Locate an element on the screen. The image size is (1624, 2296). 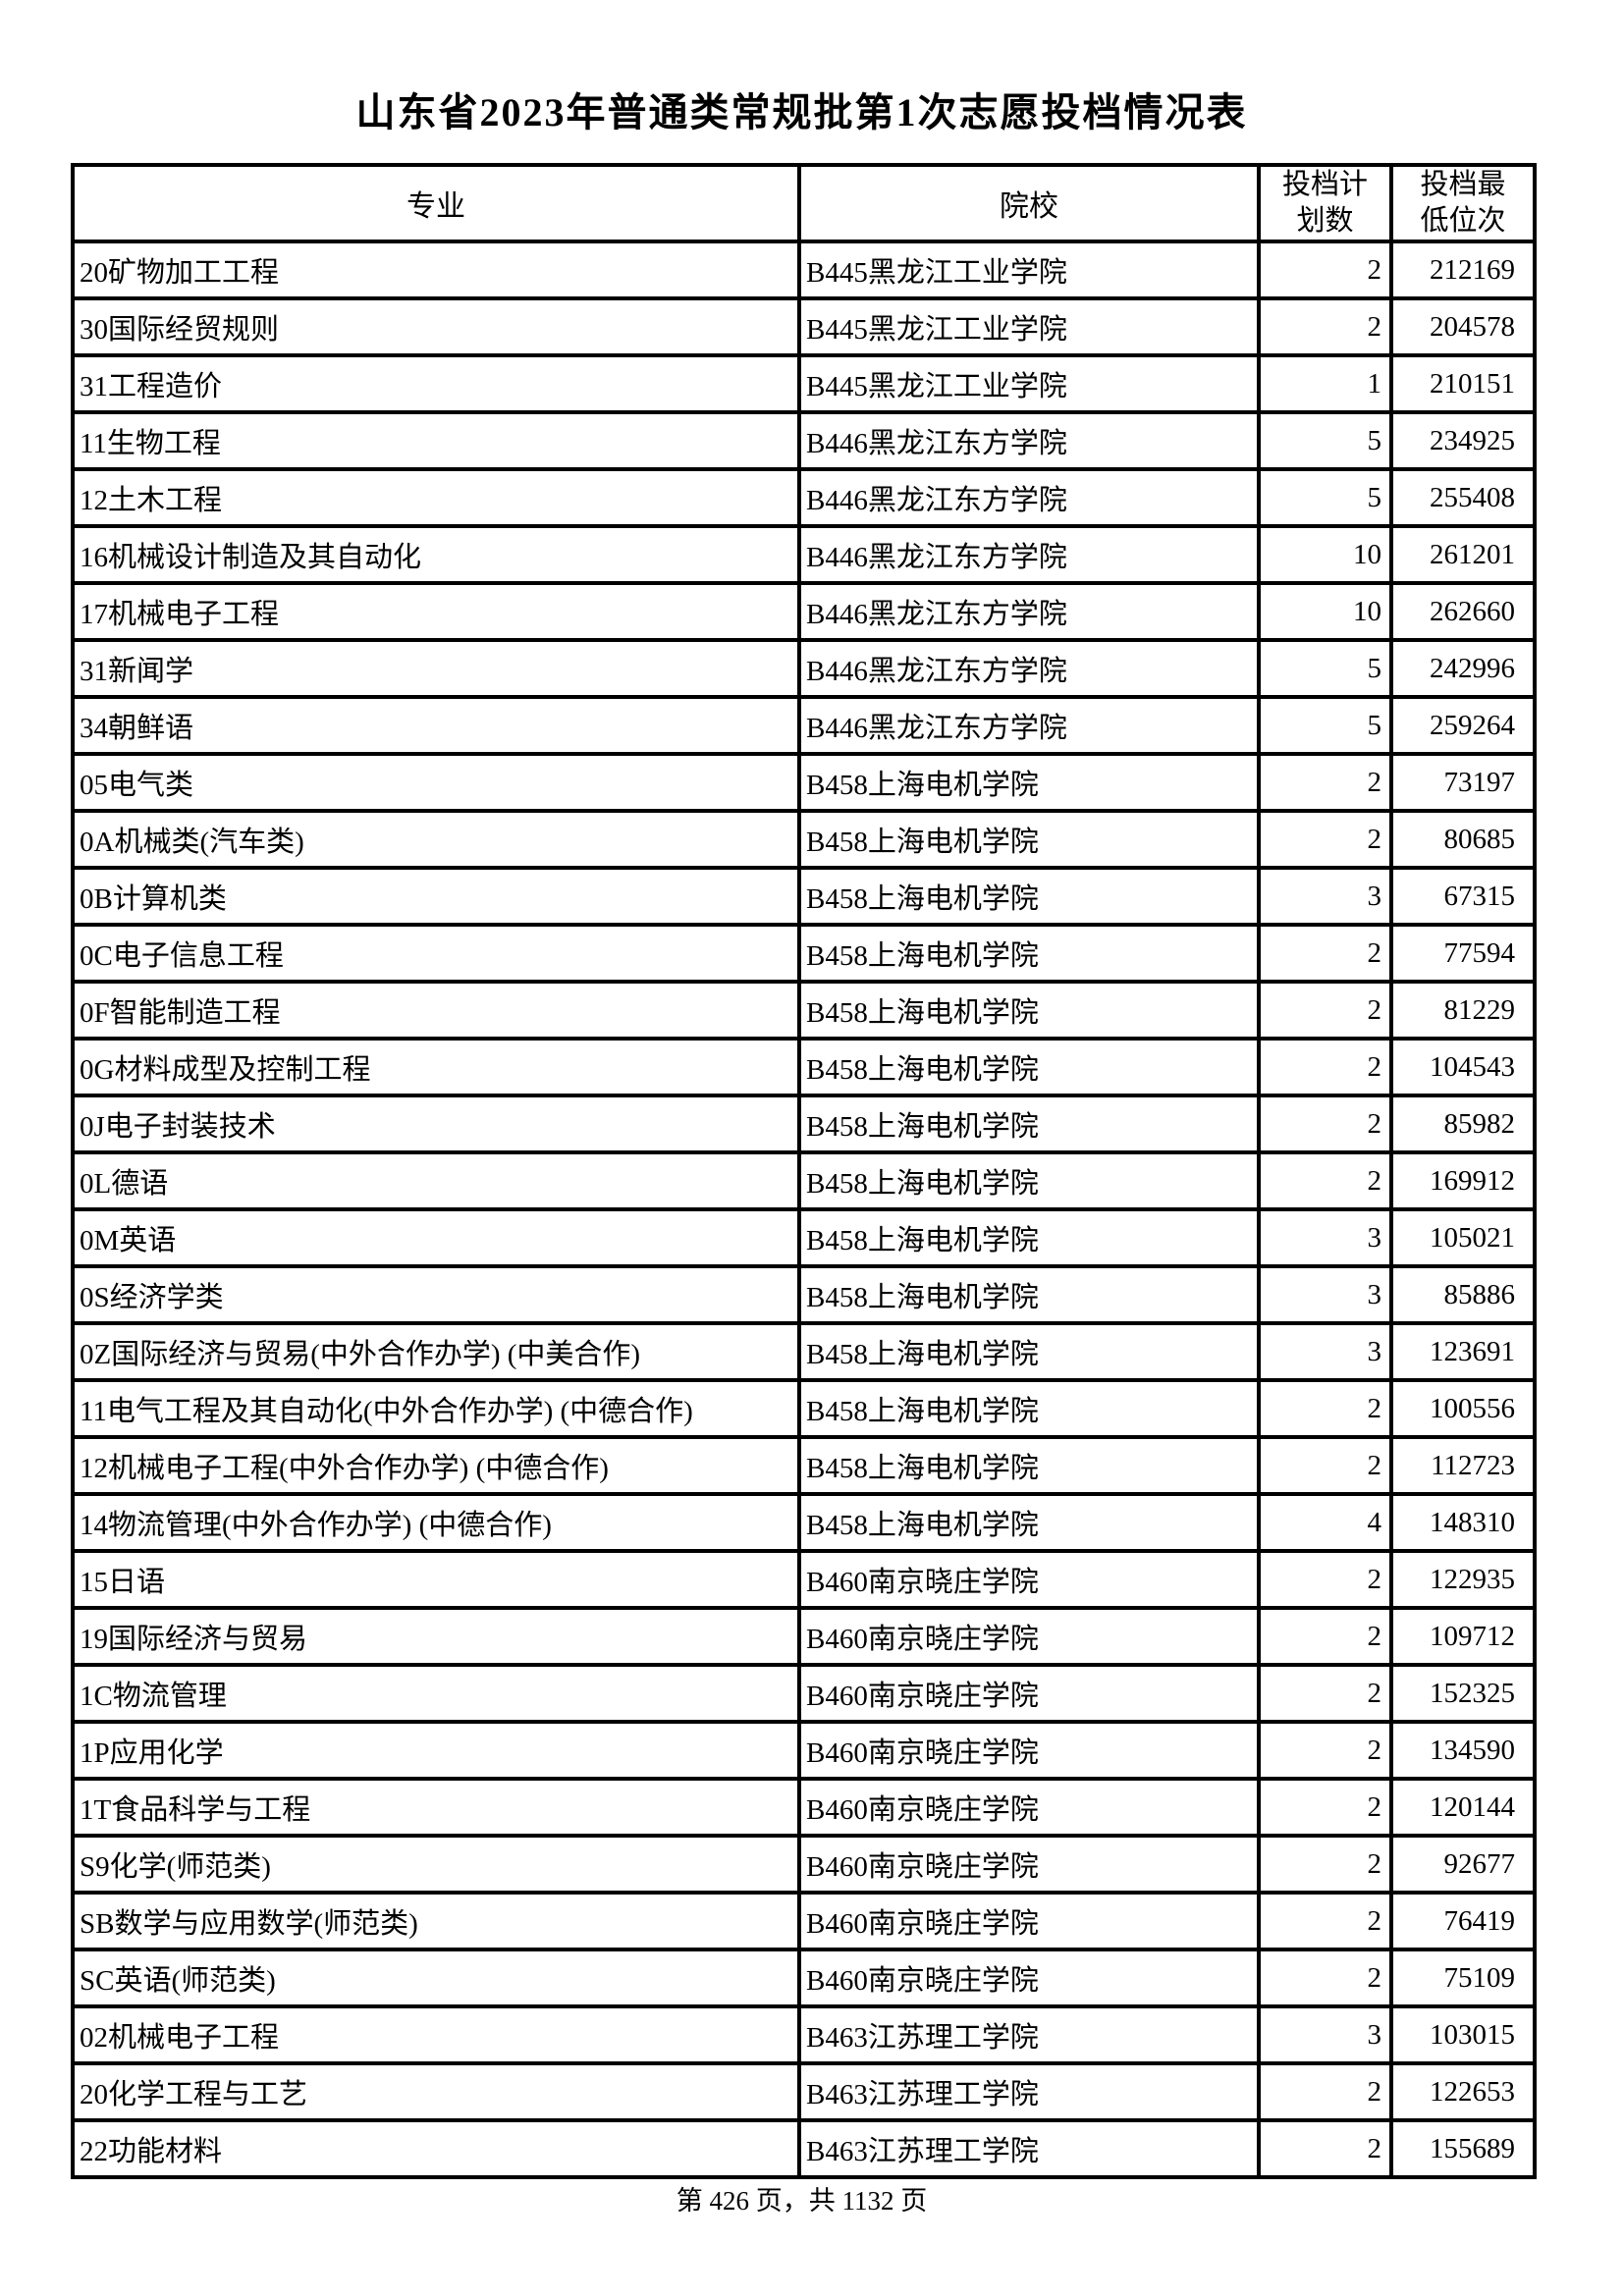
min-rank-cell: 120144 is located at coordinates (1463, 1808).